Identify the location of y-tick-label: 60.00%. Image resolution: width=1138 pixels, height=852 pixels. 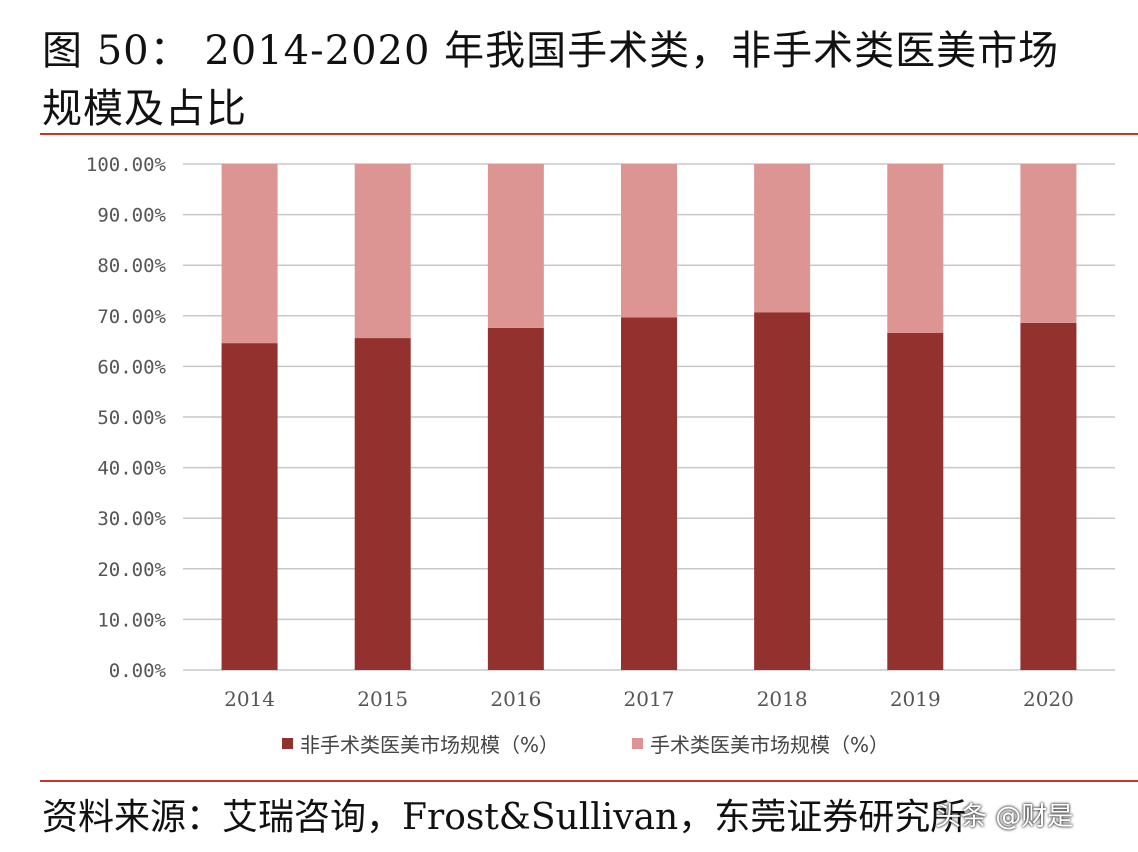
(131, 367).